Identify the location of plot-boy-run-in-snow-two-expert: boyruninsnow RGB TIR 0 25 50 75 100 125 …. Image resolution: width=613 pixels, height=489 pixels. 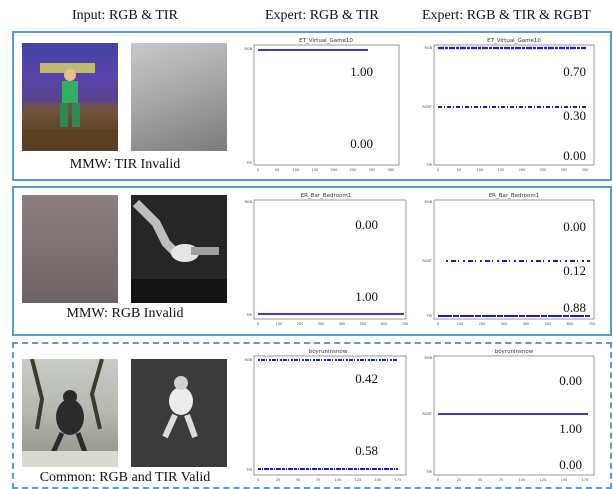
(323, 417).